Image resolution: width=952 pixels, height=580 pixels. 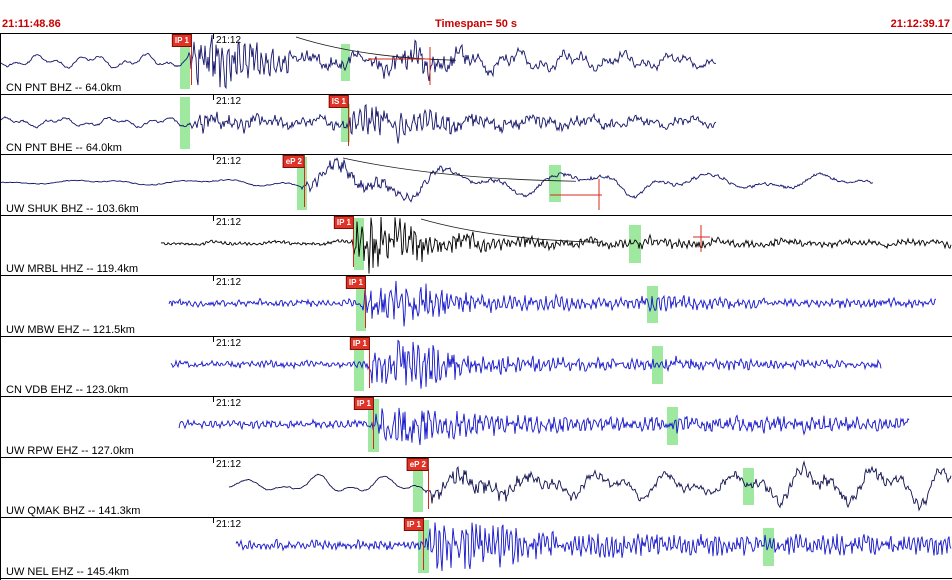 I want to click on station-channel-label: CN VDB EHZ -- 123.0km, so click(x=67, y=390).